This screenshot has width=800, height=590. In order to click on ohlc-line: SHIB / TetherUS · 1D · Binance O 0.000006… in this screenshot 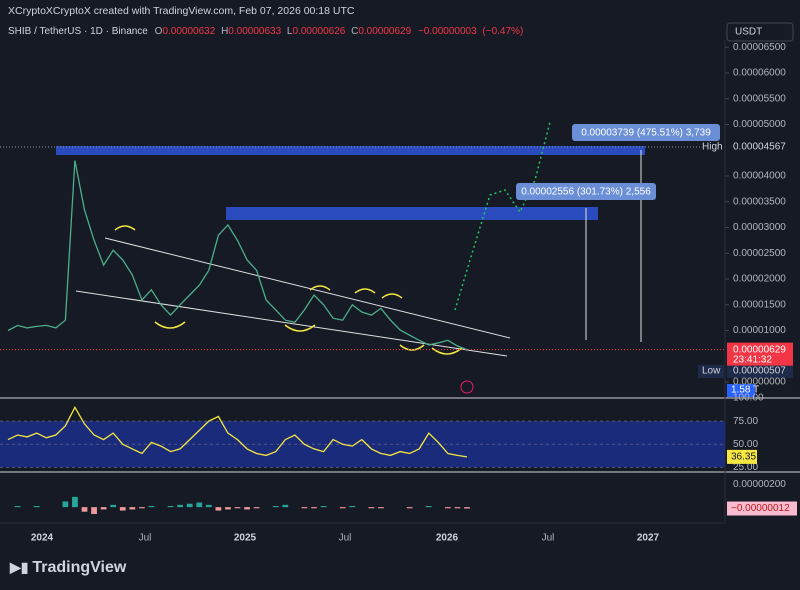, I will do `click(265, 31)`.